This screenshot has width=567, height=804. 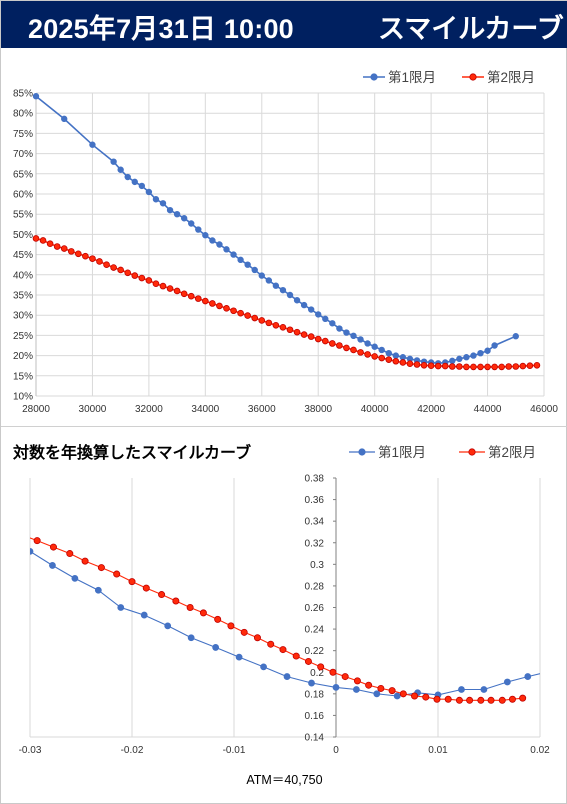 What do you see at coordinates (132, 750) in the screenshot?
I see `x-tick-label: -0.02` at bounding box center [132, 750].